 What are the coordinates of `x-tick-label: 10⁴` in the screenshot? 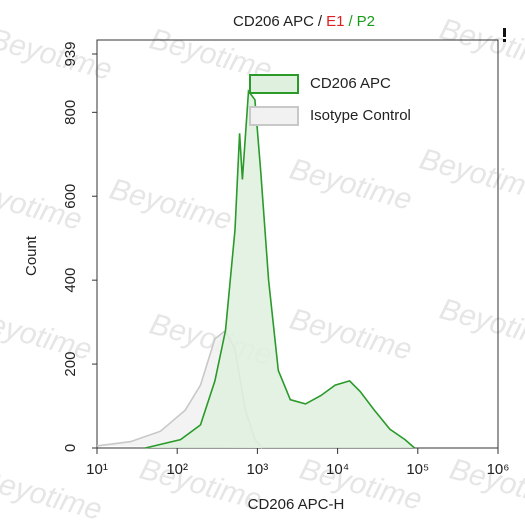 It's located at (337, 469).